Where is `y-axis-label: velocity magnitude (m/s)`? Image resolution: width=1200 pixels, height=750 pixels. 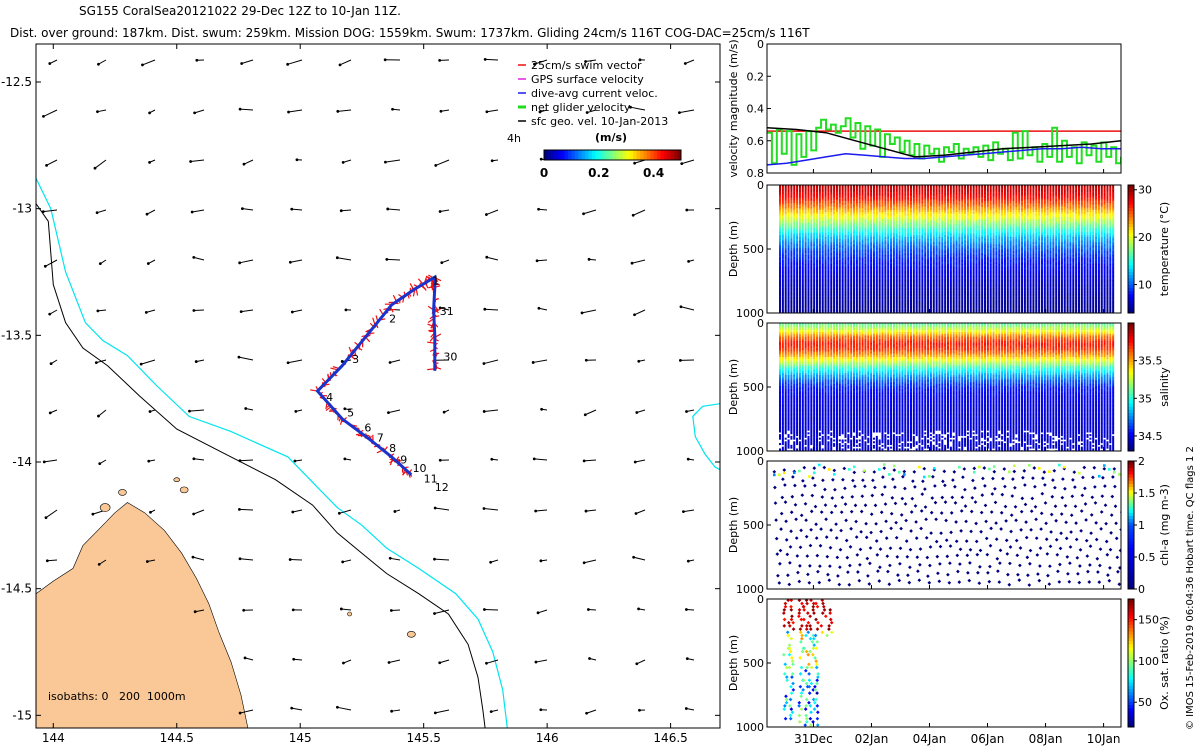
y-axis-label: velocity magnitude (m/s) is located at coordinates (733, 108).